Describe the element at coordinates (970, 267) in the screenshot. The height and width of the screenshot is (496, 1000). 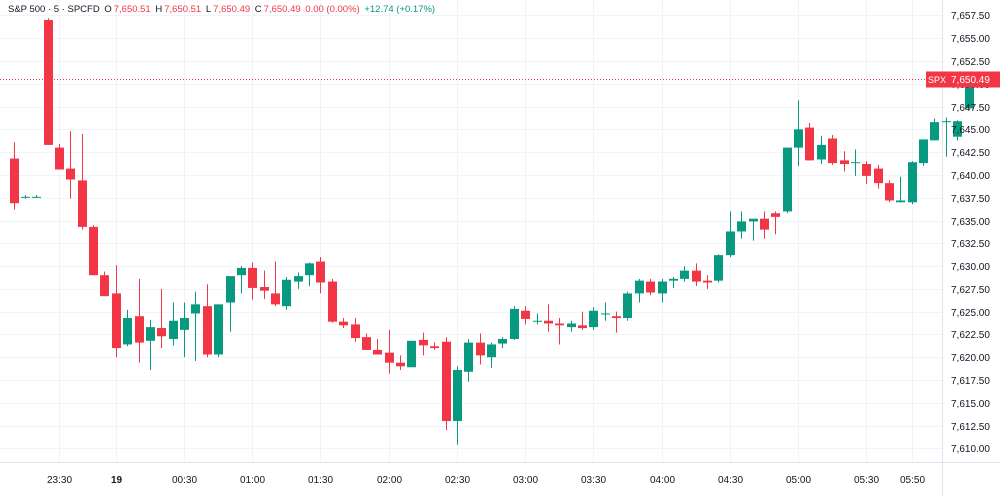
I see `y-tick-label: 7,630.00` at that location.